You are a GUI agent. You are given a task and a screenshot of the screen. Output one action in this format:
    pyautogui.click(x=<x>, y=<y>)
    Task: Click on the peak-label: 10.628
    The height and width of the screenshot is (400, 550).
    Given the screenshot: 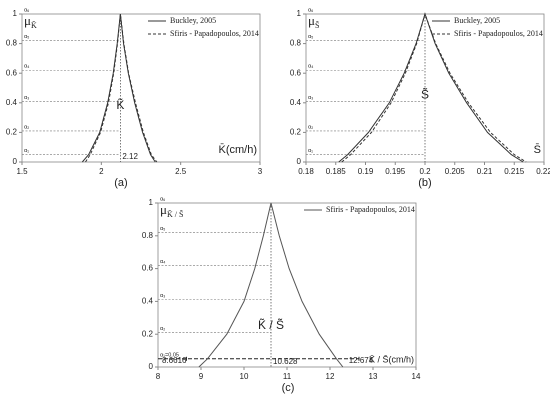 What is the action you would take?
    pyautogui.click(x=285, y=361)
    